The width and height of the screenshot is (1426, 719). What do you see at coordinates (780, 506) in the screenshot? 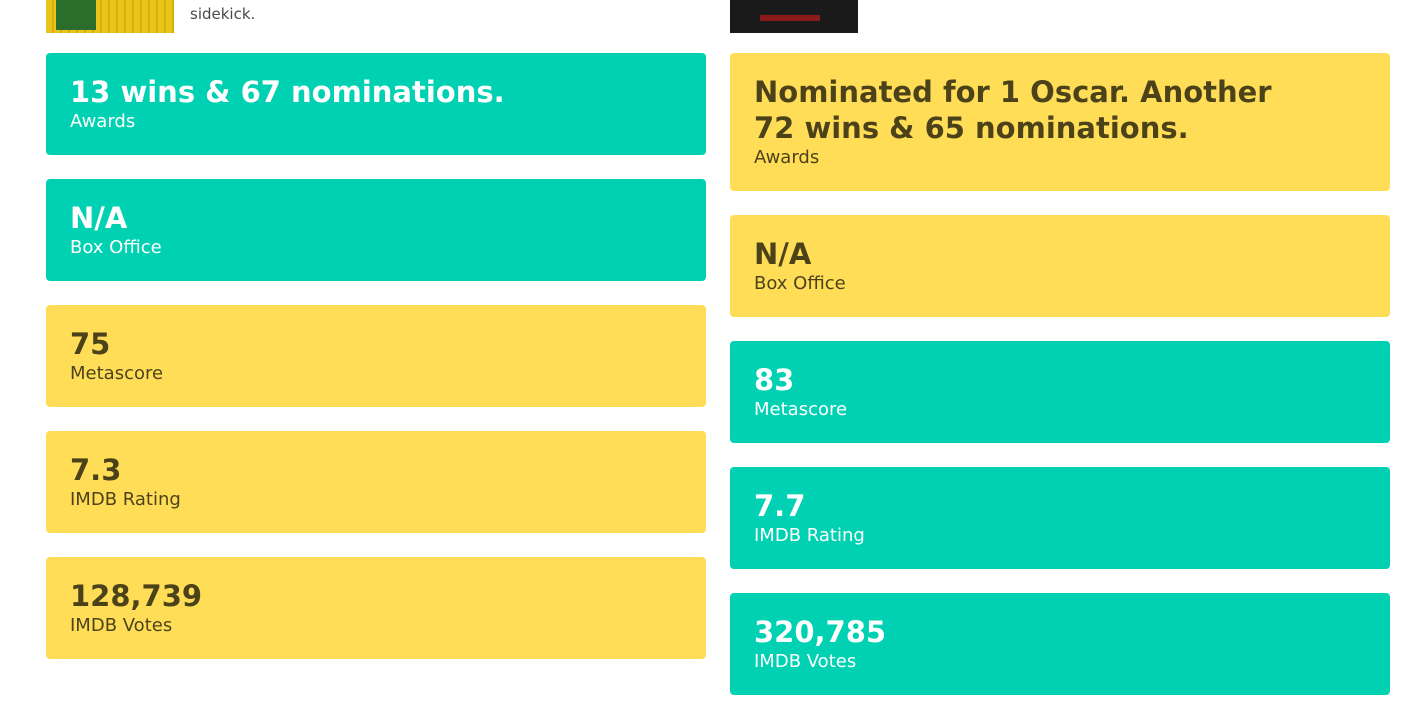
I see `stat-value: 7.7` at bounding box center [780, 506].